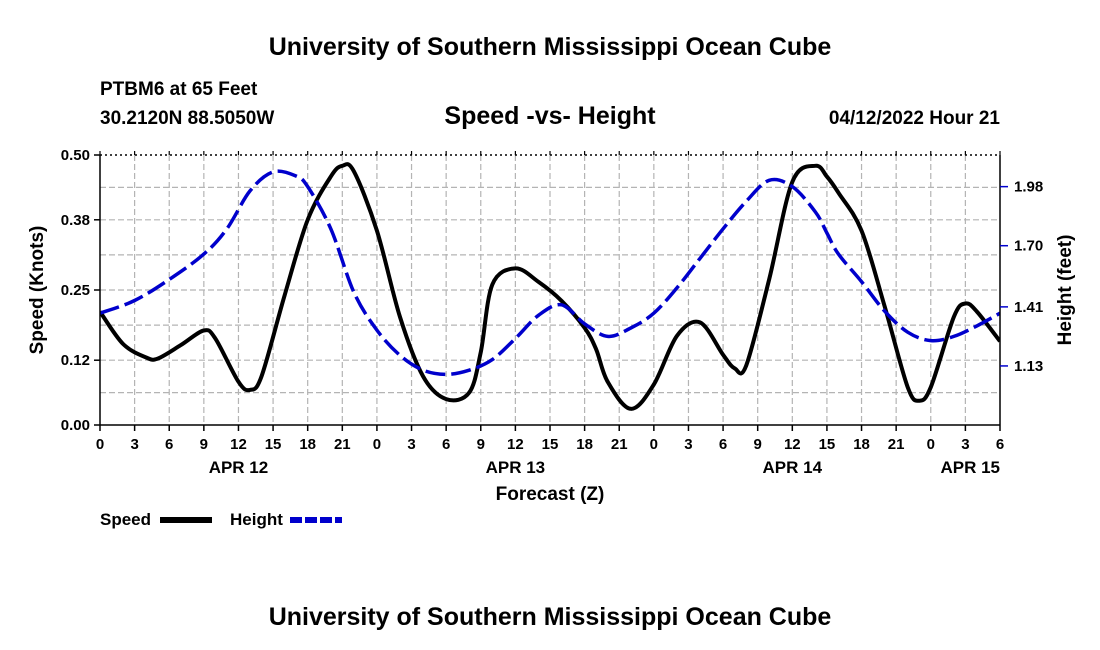 Image resolution: width=1100 pixels, height=650 pixels. What do you see at coordinates (516, 467) in the screenshot?
I see `x-date-label: APR 13` at bounding box center [516, 467].